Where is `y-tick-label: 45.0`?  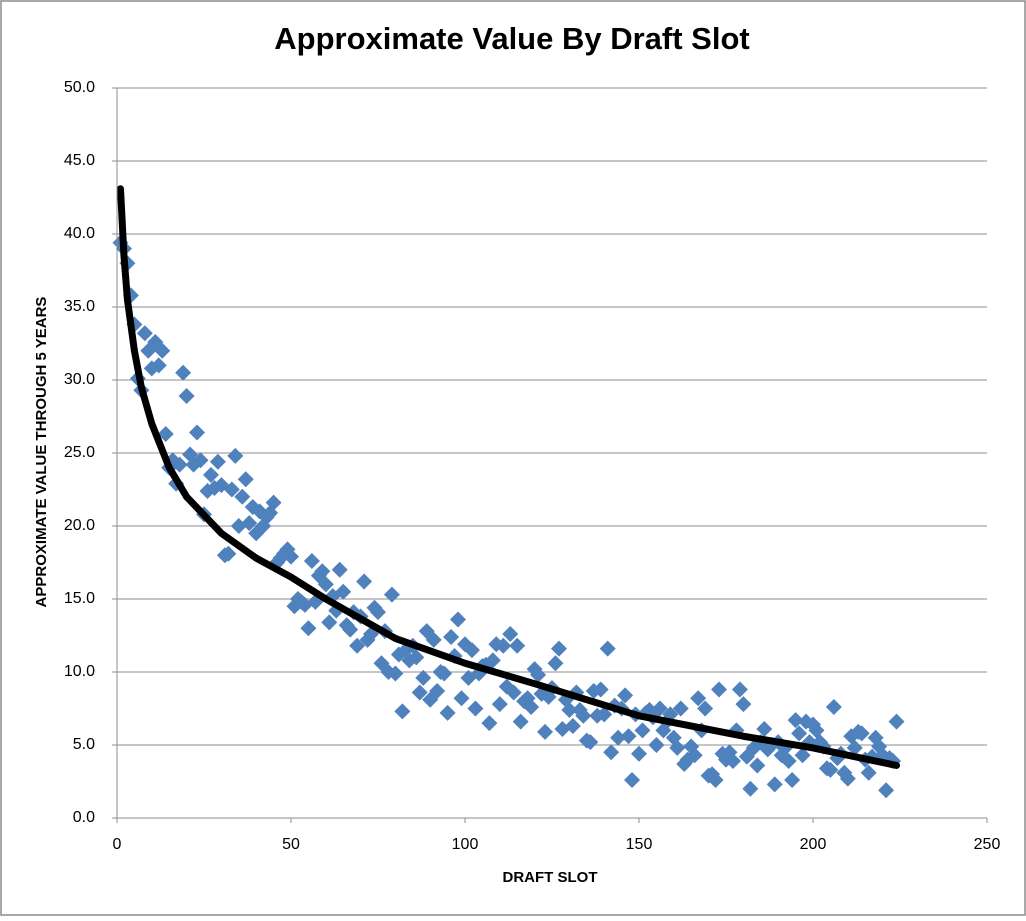
y-tick-label: 45.0 is located at coordinates (79, 160).